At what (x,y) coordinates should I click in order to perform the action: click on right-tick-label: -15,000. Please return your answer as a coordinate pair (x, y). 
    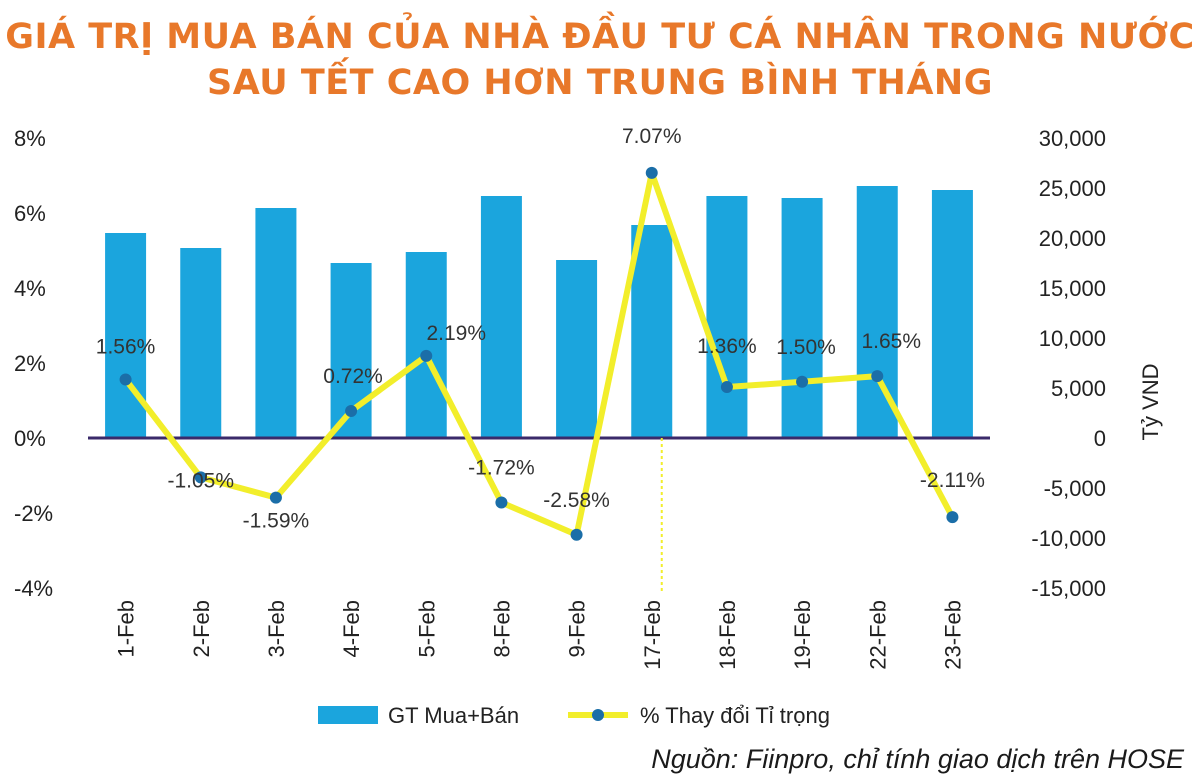
    Looking at the image, I should click on (1068, 588).